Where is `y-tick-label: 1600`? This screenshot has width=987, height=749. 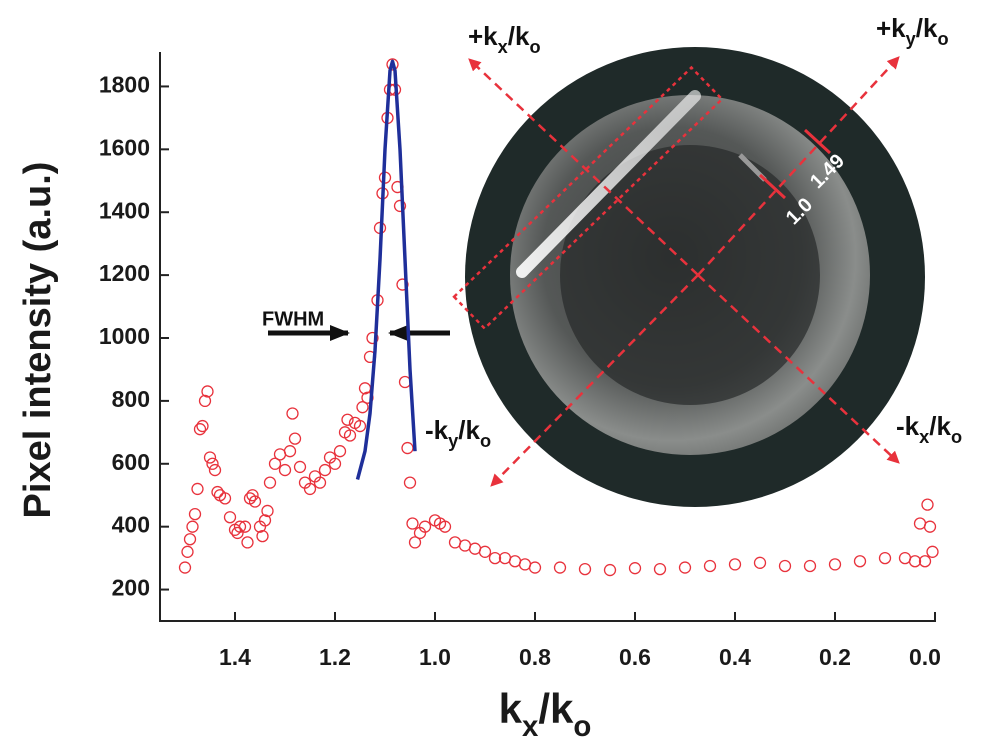
y-tick-label: 1600 is located at coordinates (124, 147).